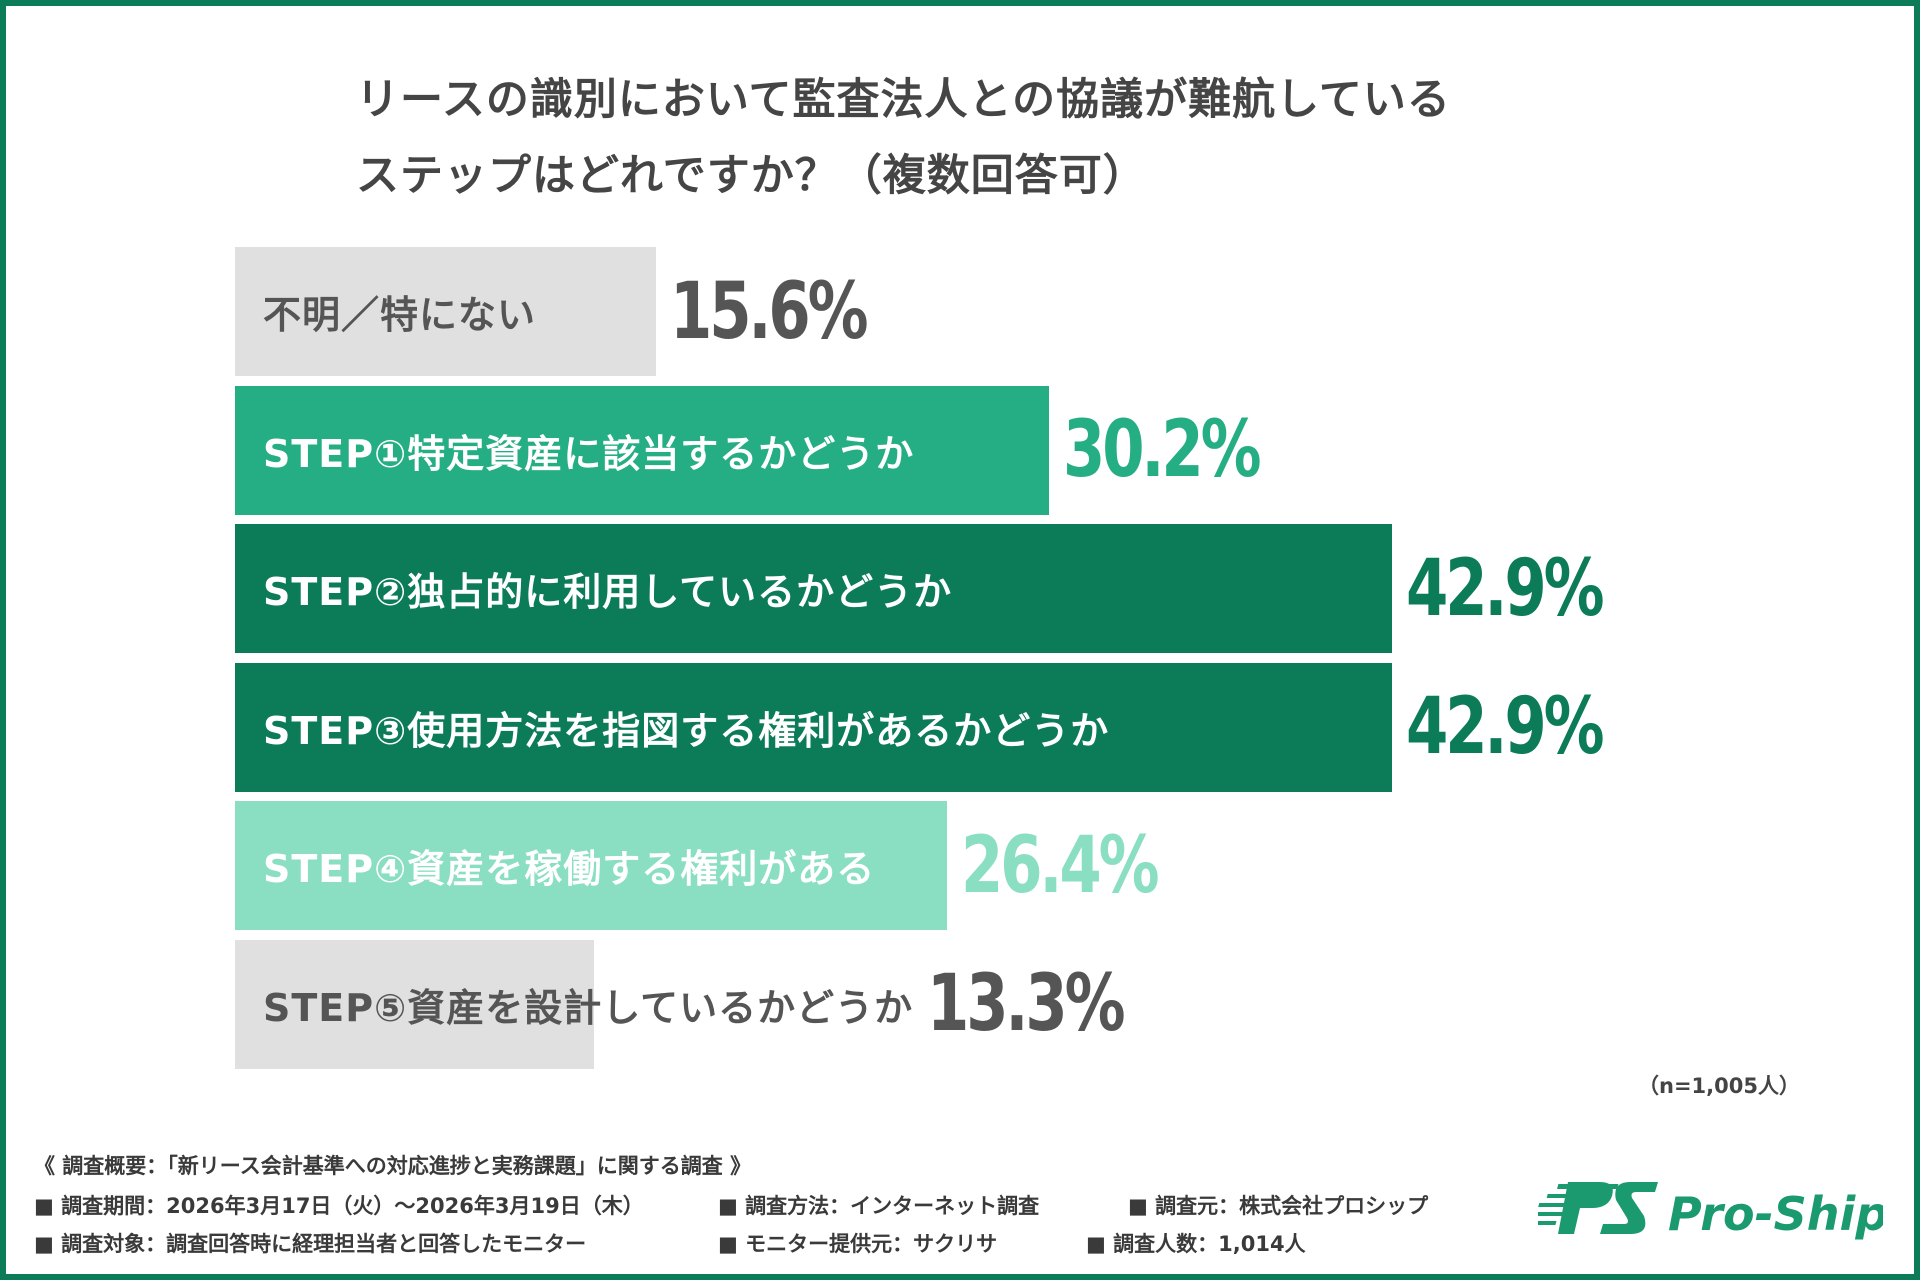 The width and height of the screenshot is (1920, 1280). Describe the element at coordinates (1278, 1206) in the screenshot. I see `survey-source: ■ 調査元：株式会社プロシップ` at that location.